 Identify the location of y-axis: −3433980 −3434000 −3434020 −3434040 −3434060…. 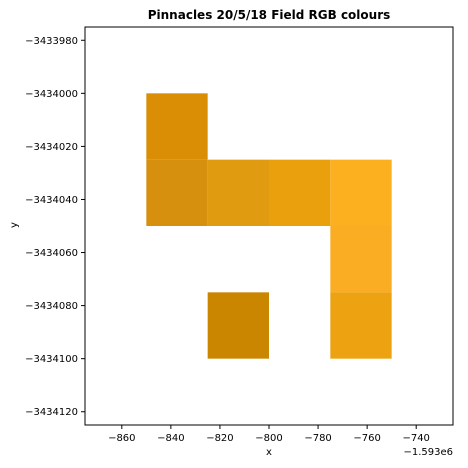
(55, 227).